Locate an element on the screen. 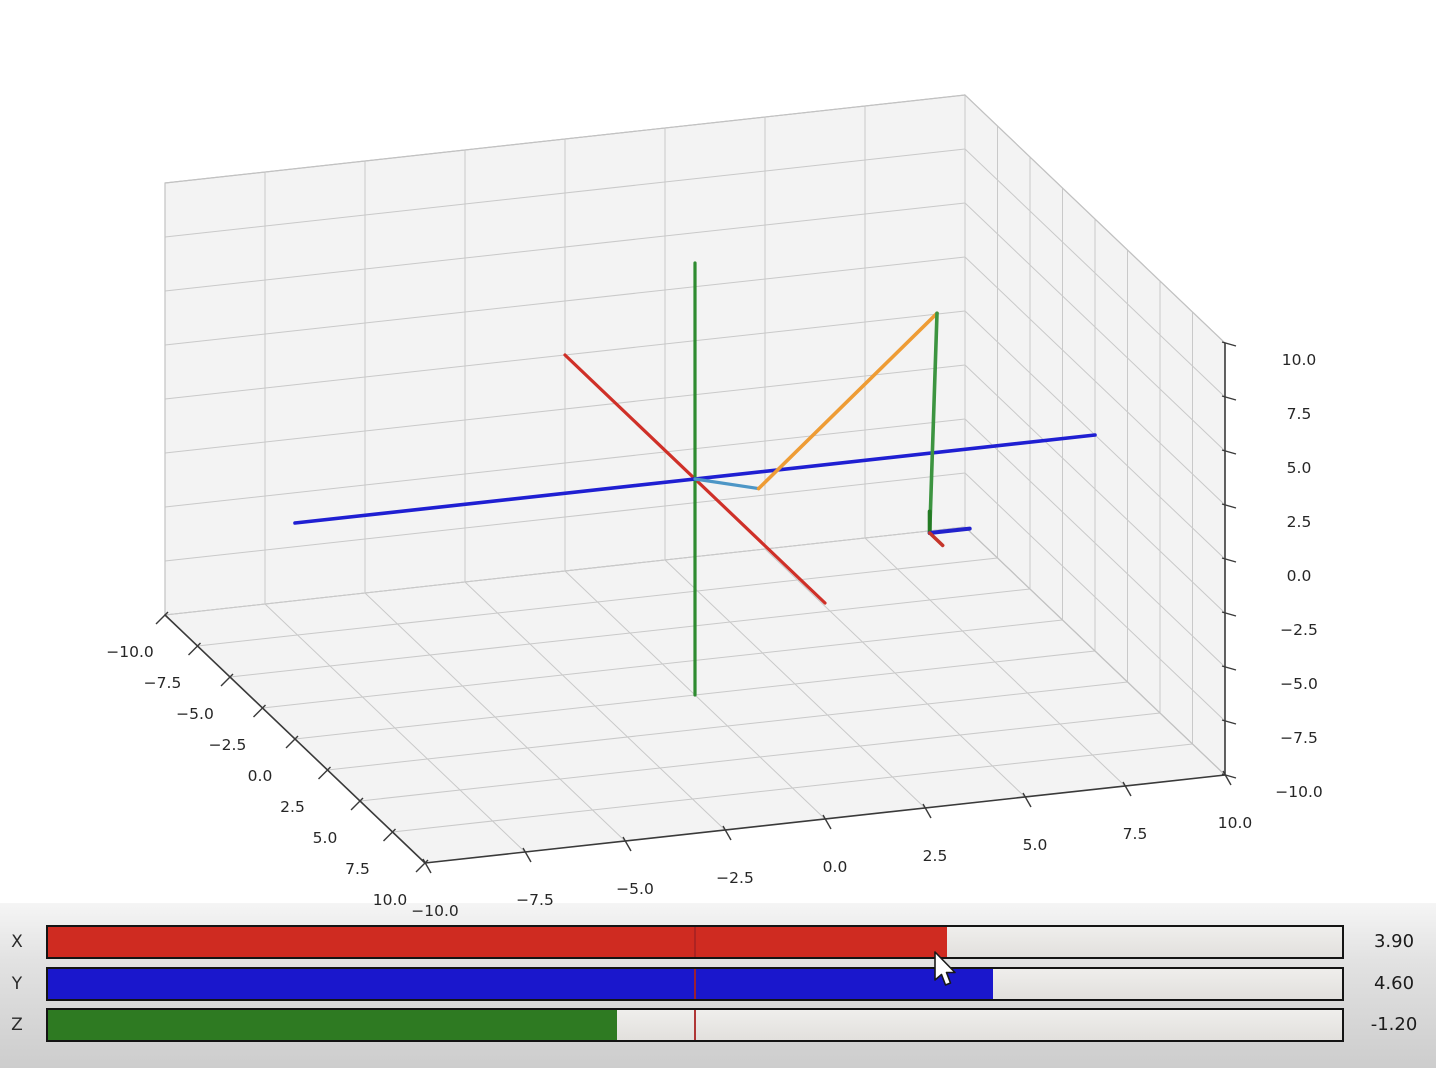 The width and height of the screenshot is (1436, 1068). z-slider-value: -1.20 is located at coordinates (1394, 1024).